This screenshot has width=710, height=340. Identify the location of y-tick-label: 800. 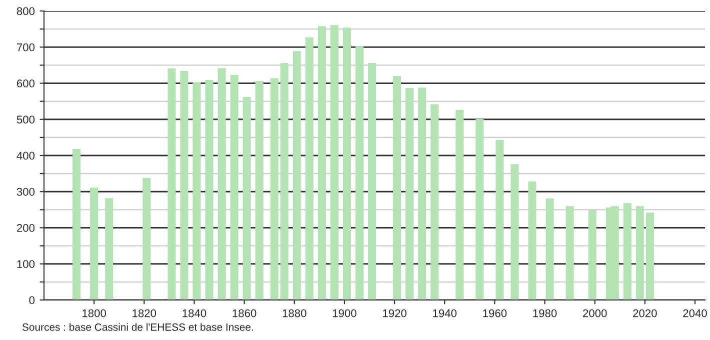
(25, 11).